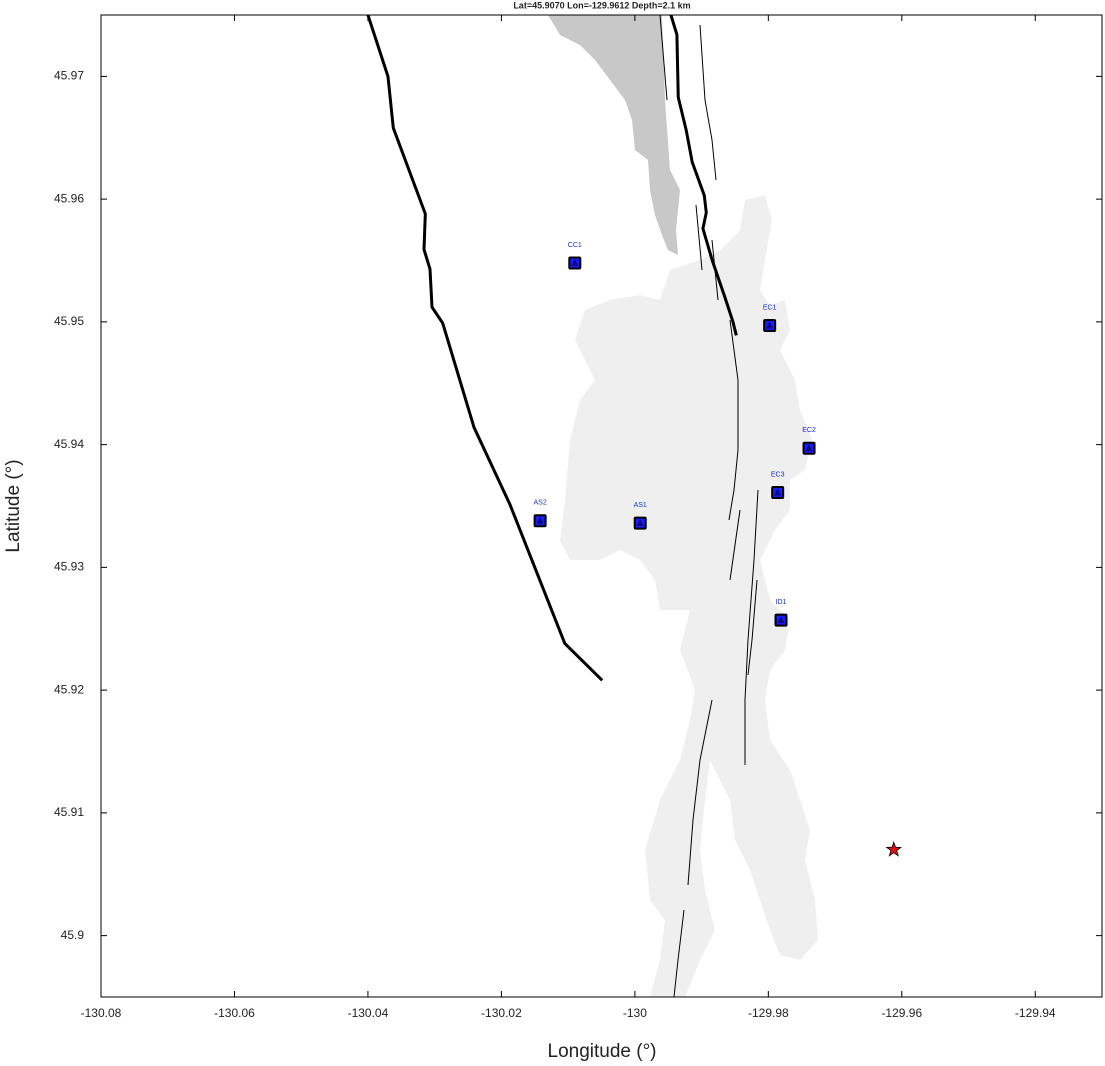 The height and width of the screenshot is (1066, 1105). What do you see at coordinates (69, 321) in the screenshot?
I see `y-tick-label: 45.95` at bounding box center [69, 321].